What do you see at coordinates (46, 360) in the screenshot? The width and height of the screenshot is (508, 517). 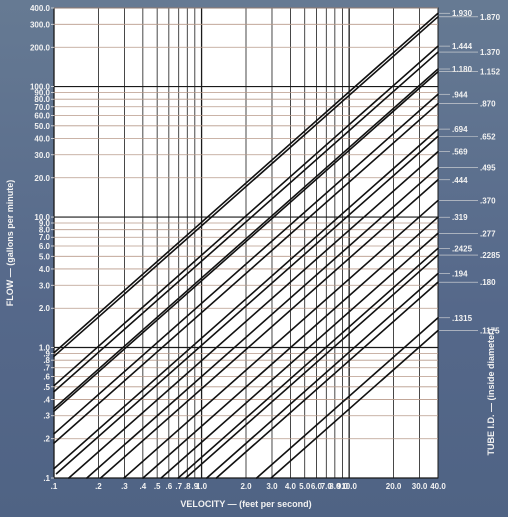 I see `y-tick-label: .8` at bounding box center [46, 360].